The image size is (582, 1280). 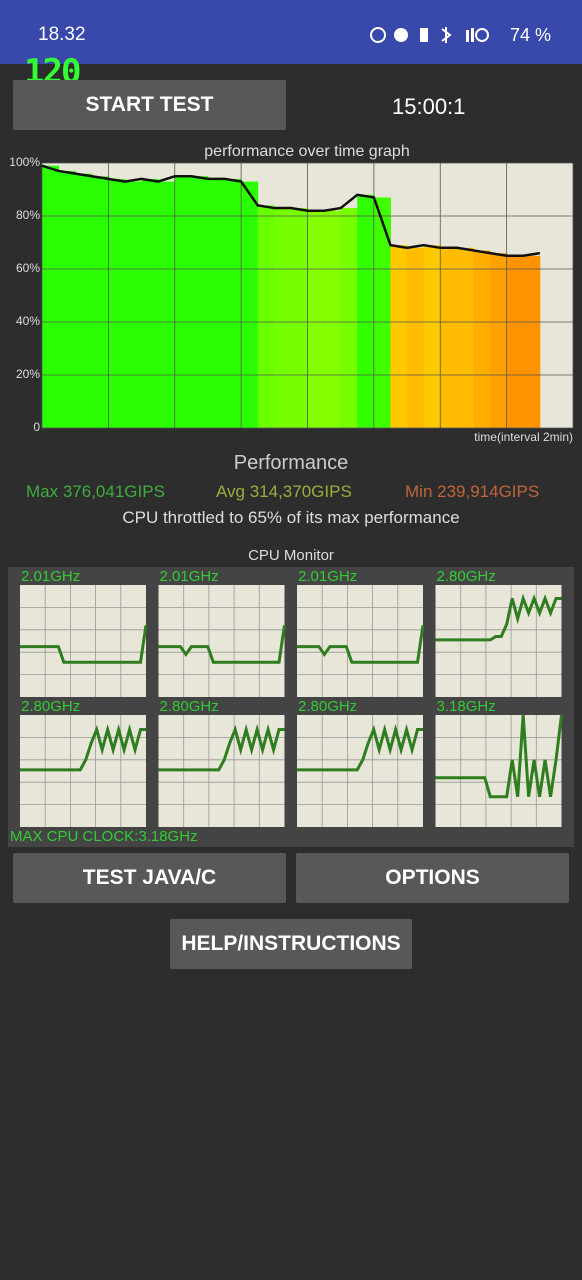 I want to click on avg-performance: Avg 314,370GIPS, so click(x=284, y=491).